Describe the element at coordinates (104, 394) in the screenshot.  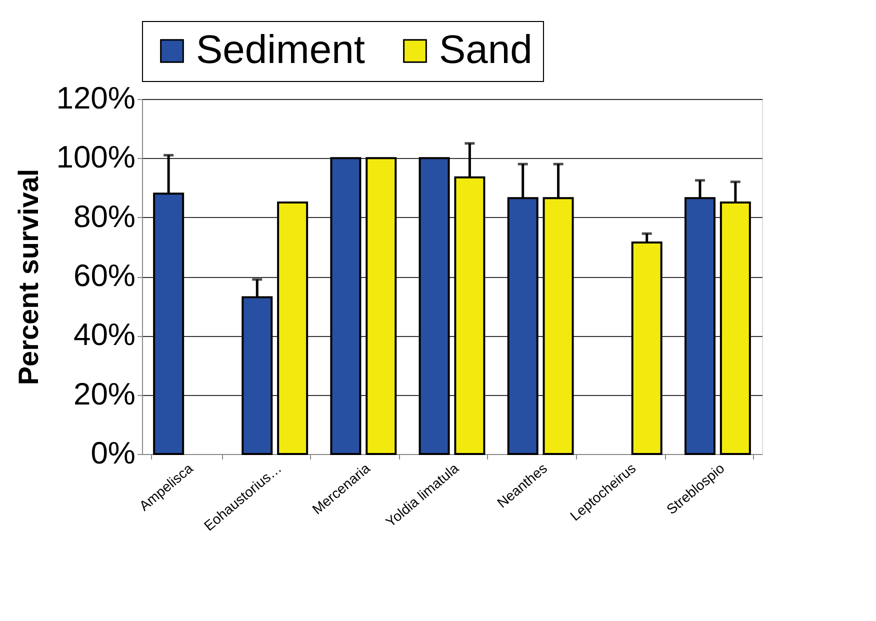
I see `y-tick-label: 20%` at that location.